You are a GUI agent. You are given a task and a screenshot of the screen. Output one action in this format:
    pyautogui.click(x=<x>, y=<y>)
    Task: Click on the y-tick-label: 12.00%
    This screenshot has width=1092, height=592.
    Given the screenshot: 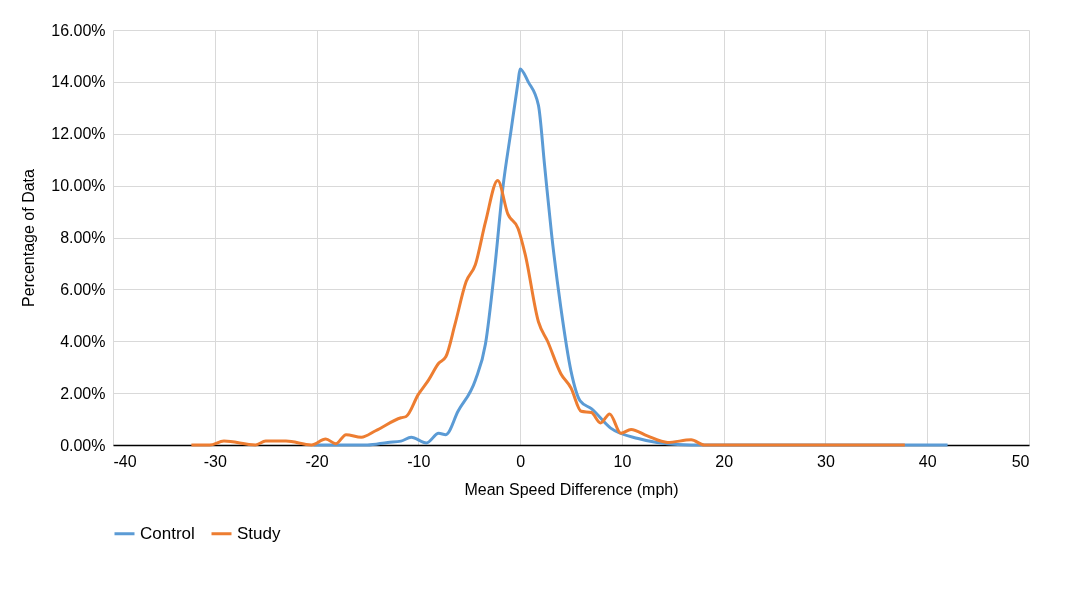 What is the action you would take?
    pyautogui.click(x=78, y=134)
    